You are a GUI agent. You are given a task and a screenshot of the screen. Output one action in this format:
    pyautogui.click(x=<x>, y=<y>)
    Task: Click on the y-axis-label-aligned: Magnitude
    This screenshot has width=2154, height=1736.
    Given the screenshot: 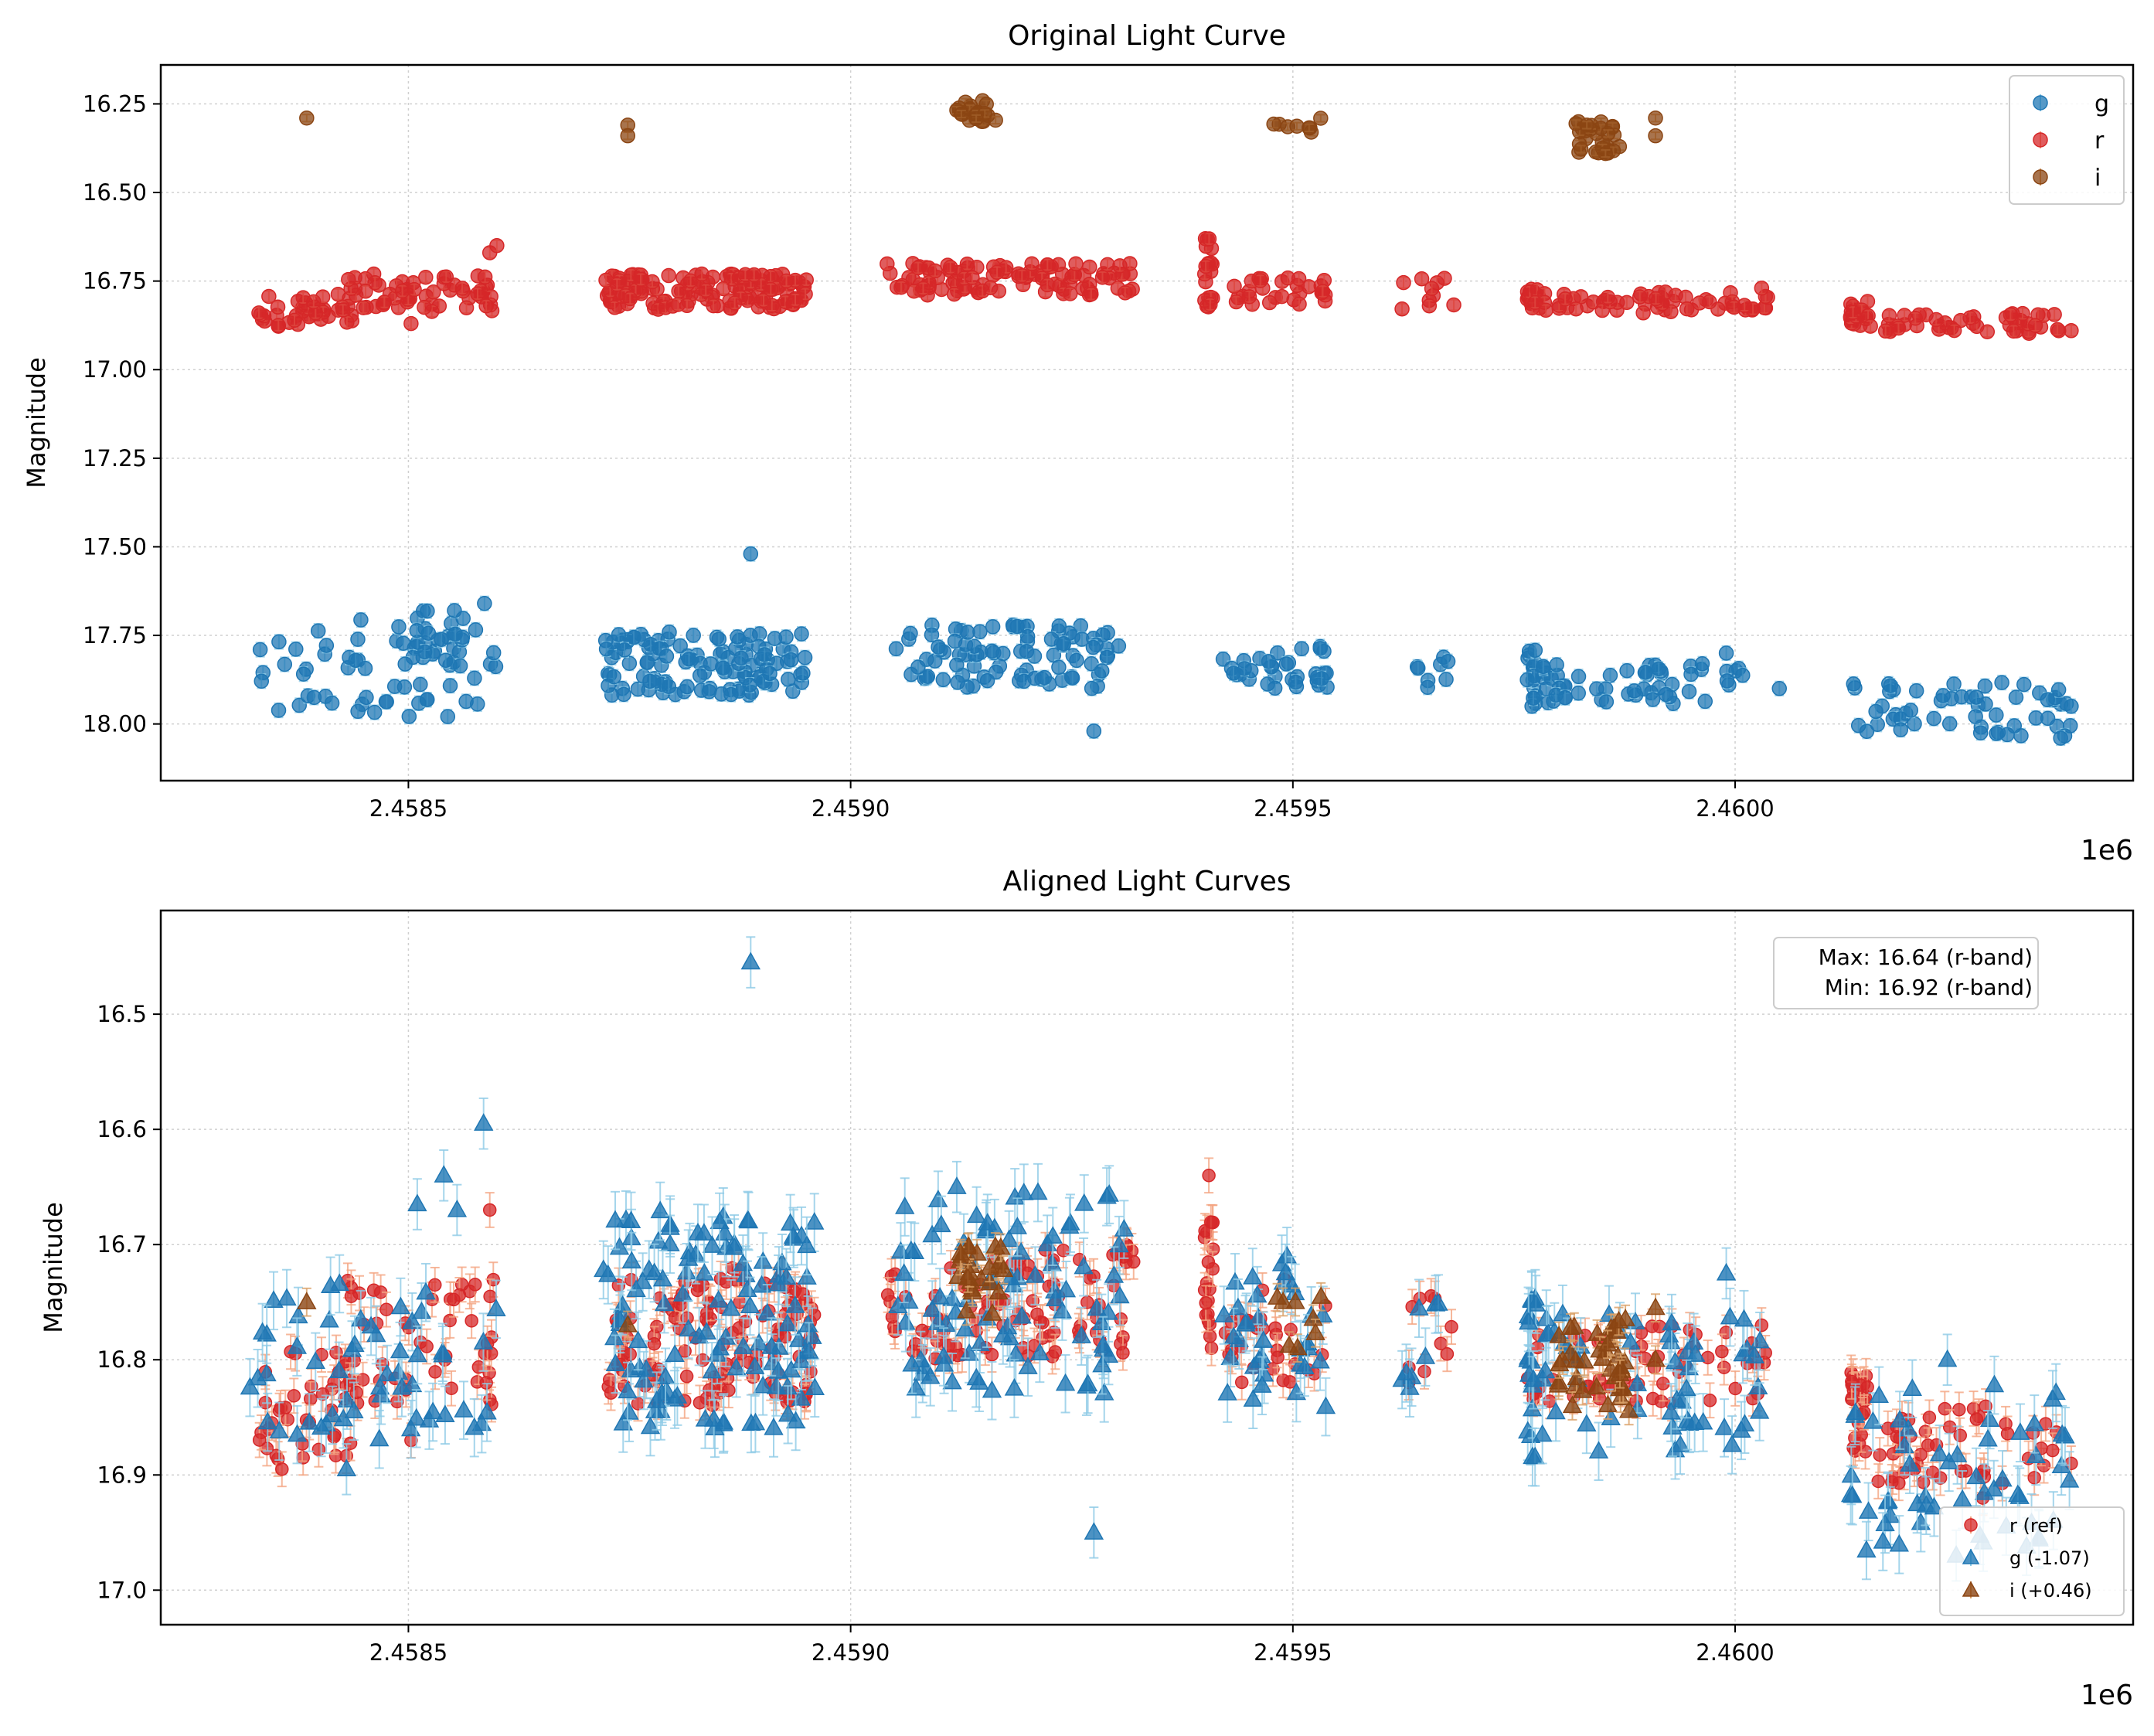 What is the action you would take?
    pyautogui.click(x=53, y=1268)
    